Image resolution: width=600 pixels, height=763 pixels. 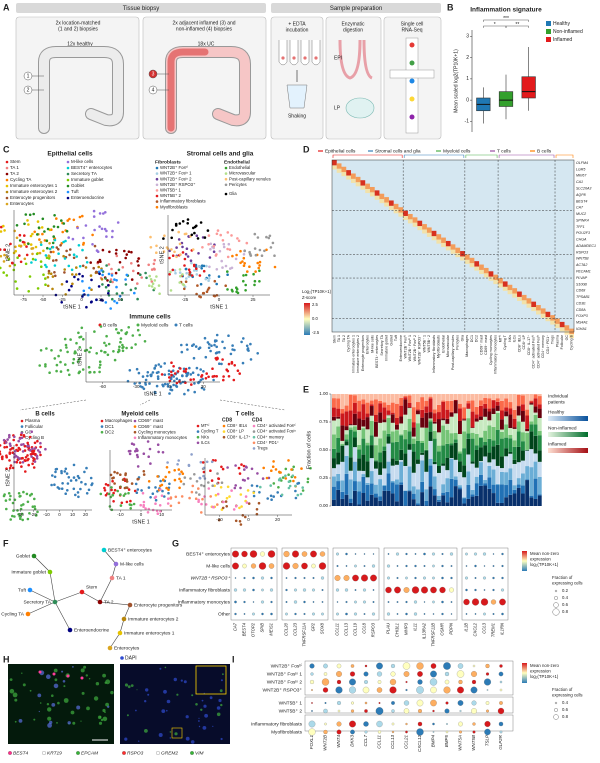 I want to click on gene-label: CCL21, so click(x=406, y=742).